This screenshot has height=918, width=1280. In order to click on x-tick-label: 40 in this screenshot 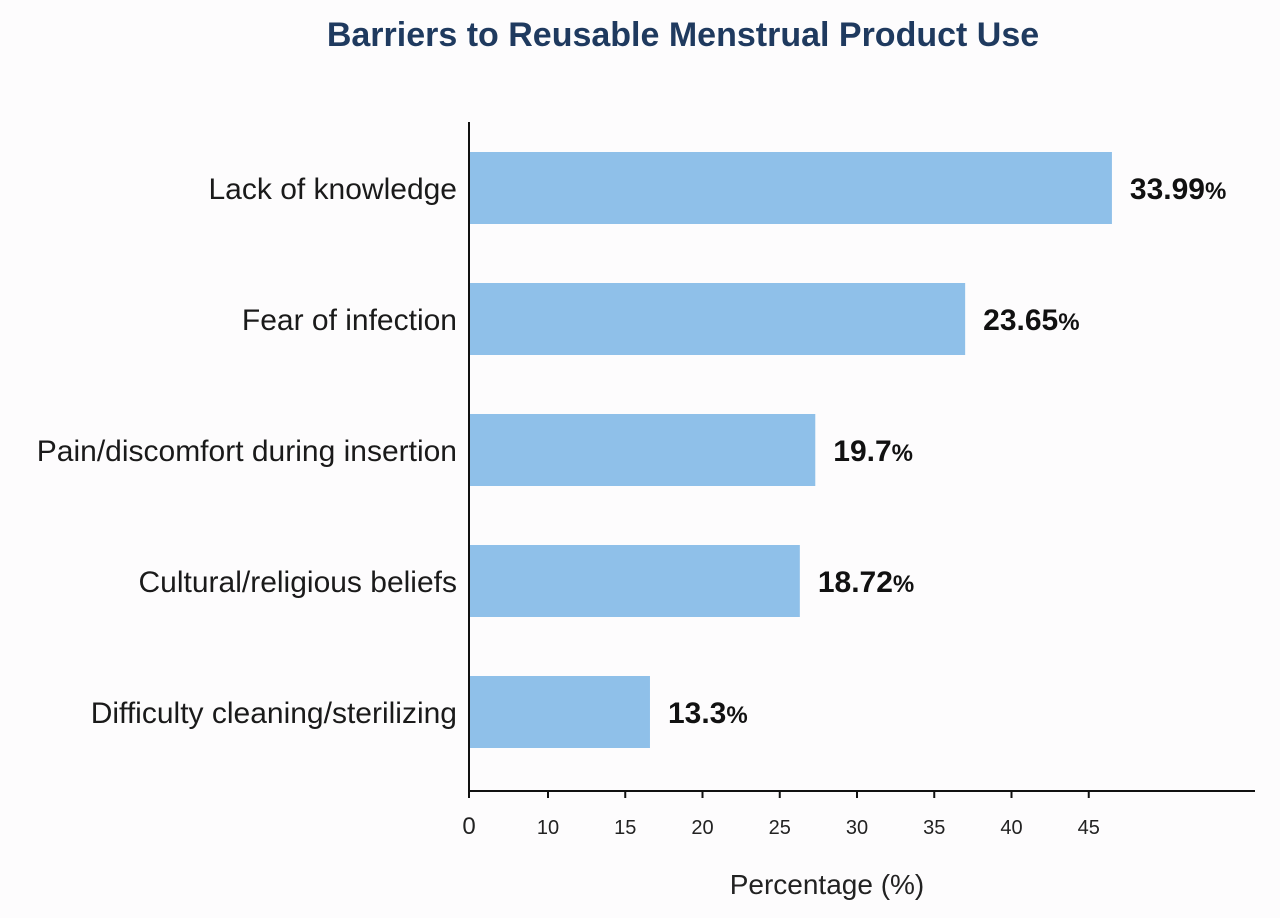, I will do `click(1011, 828)`.